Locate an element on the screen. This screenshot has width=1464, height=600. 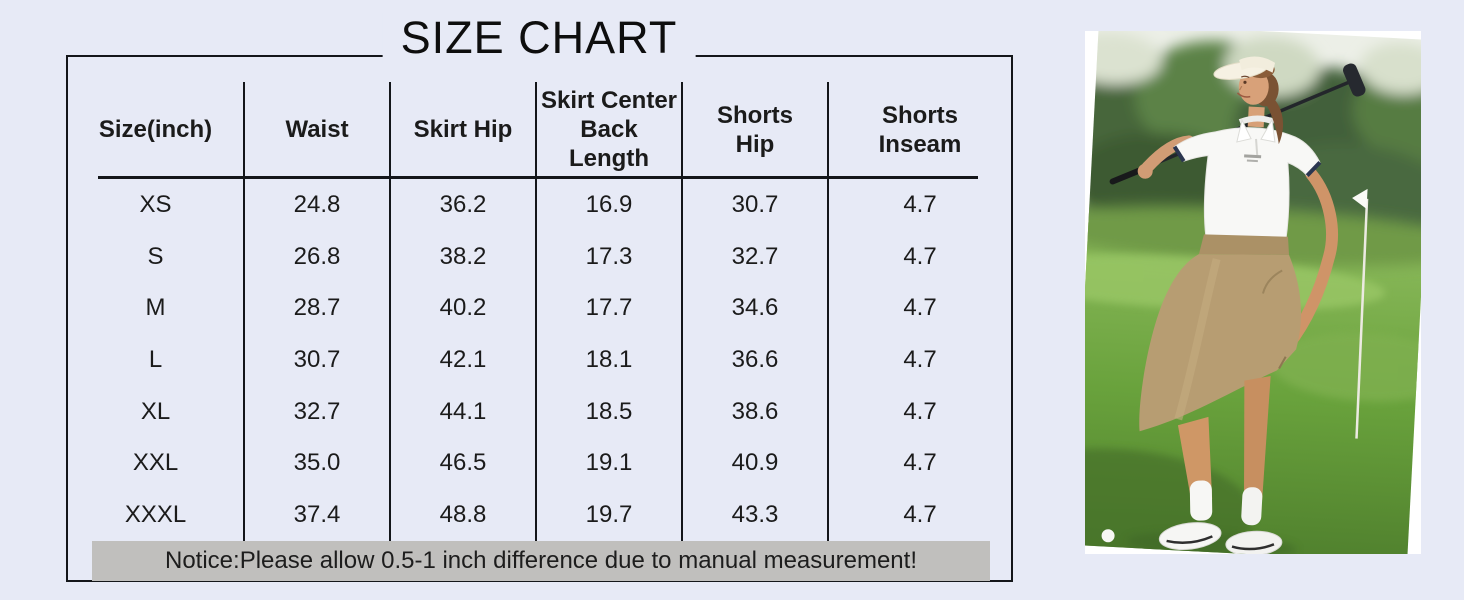
column-header: Shorts Hip is located at coordinates (756, 129).